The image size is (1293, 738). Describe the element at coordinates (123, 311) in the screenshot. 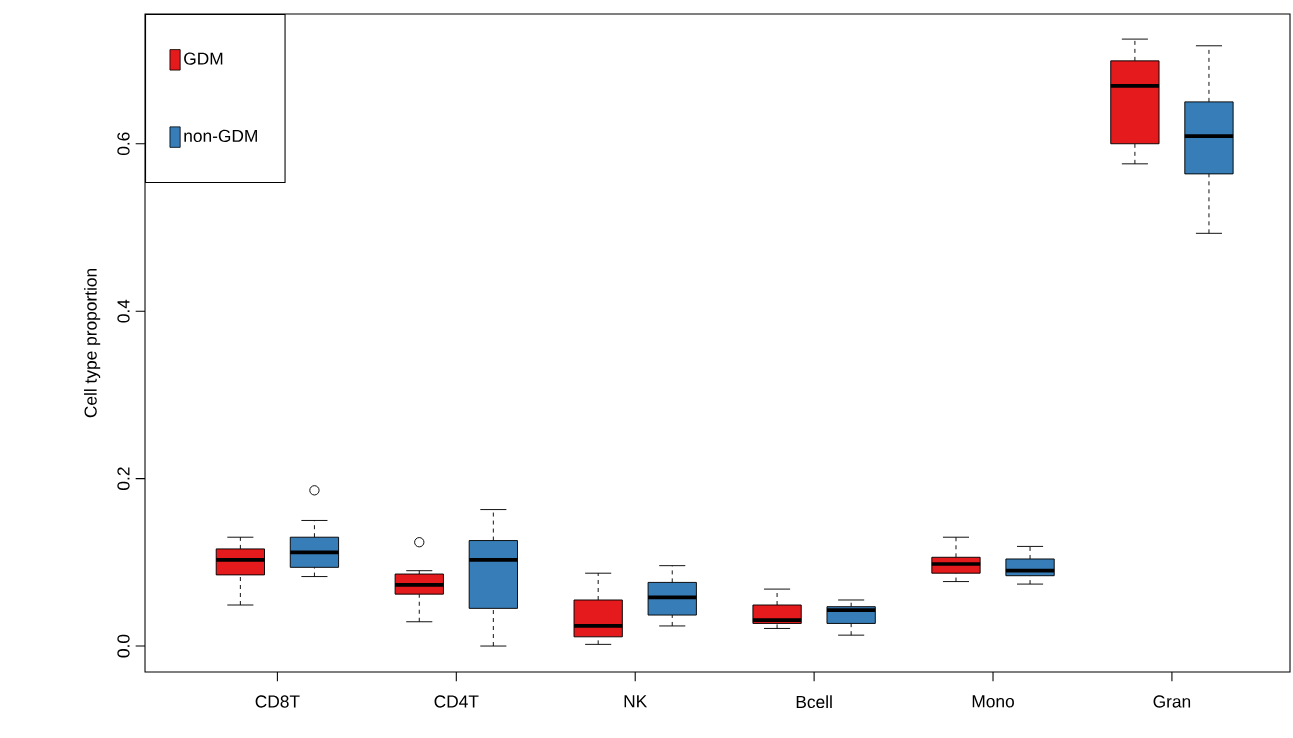

I see `y-tick-label: 0.4` at that location.